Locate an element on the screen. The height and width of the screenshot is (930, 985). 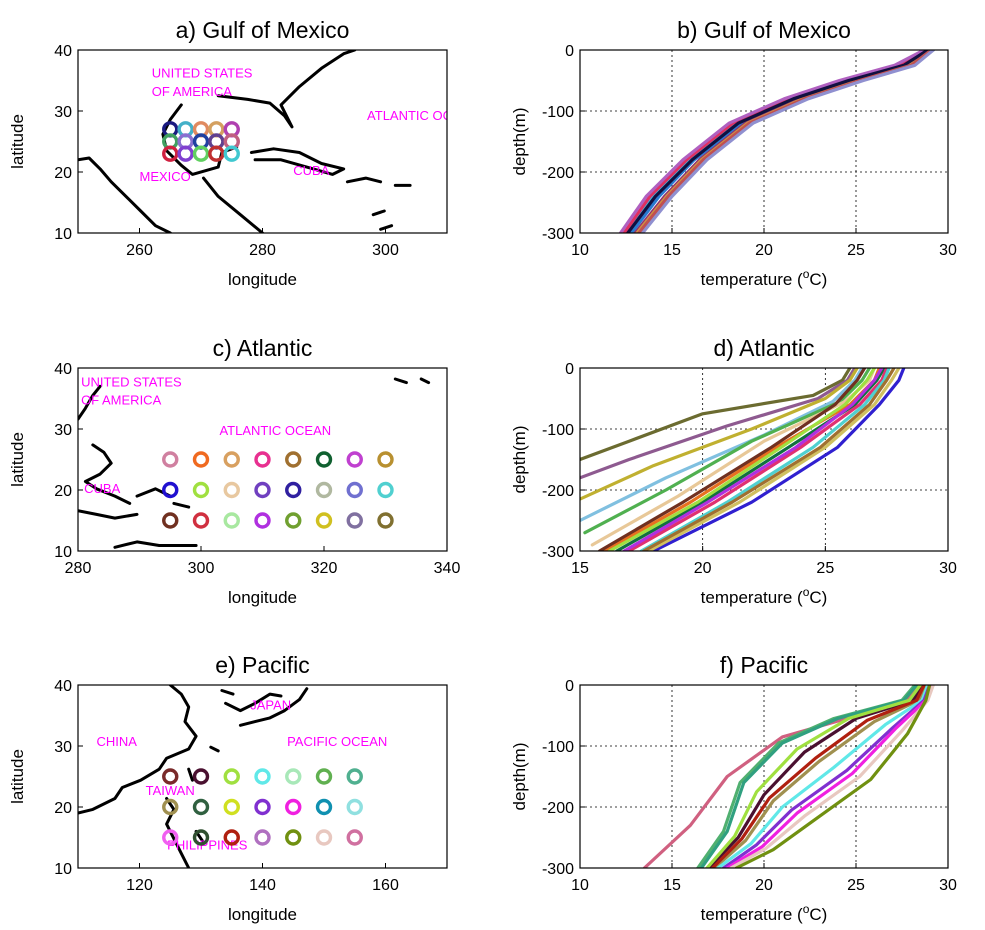
y-tick-label-b: -300 is located at coordinates (558, 234).